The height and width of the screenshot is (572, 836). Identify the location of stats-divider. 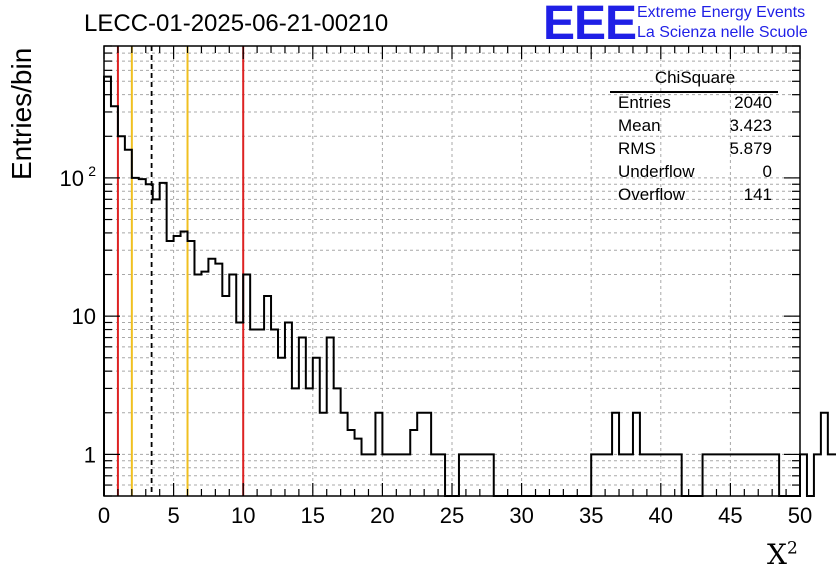
(694, 92).